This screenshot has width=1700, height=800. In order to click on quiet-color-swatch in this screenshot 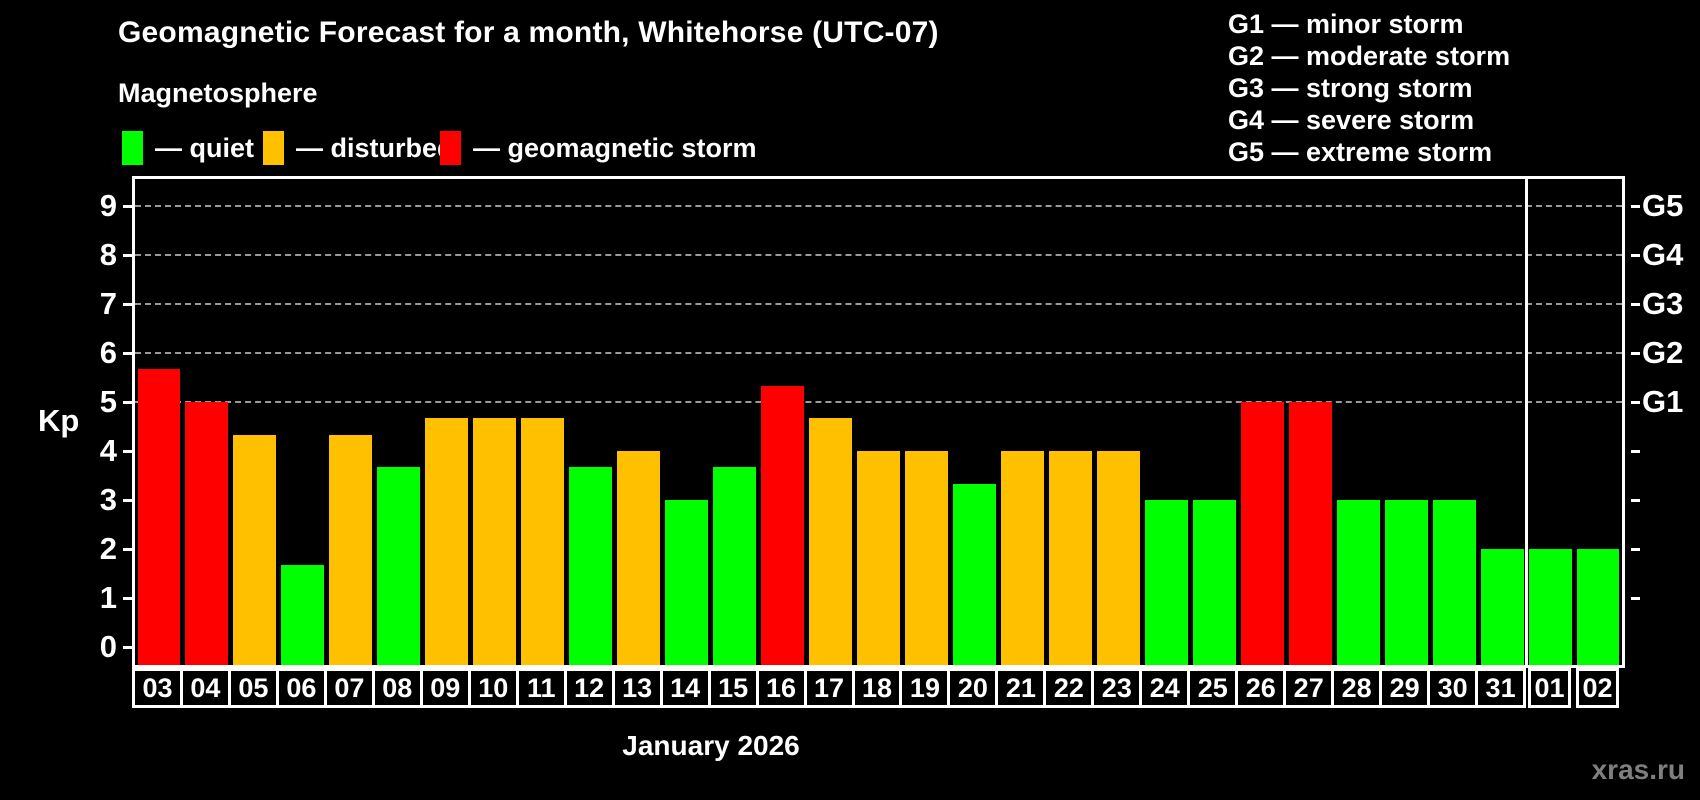, I will do `click(132, 148)`.